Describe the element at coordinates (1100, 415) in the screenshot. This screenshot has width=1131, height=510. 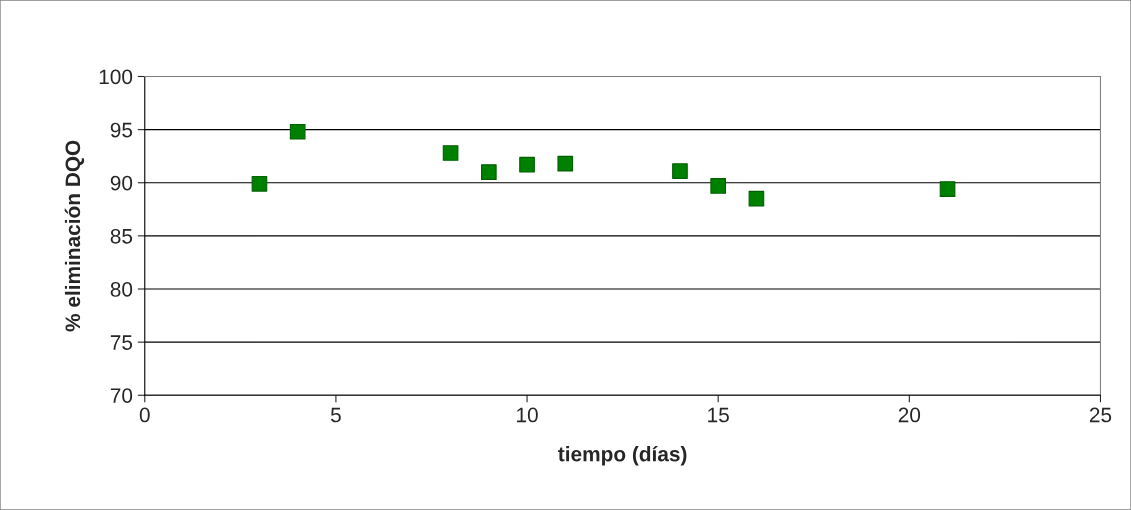
I see `x-tick-label: 25` at that location.